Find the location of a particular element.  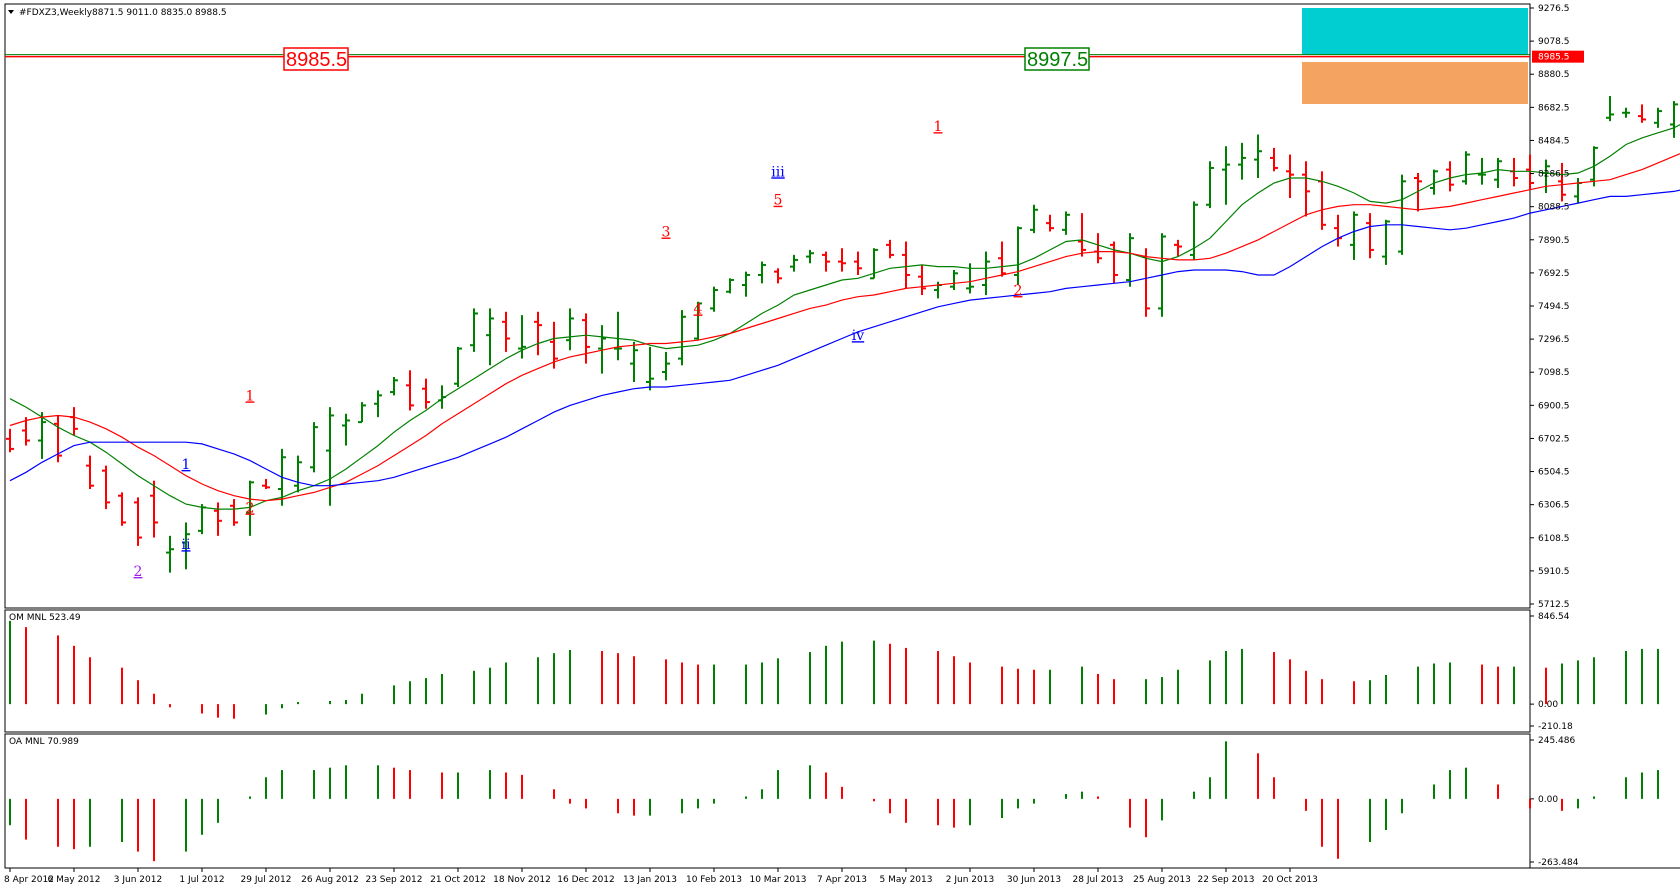

wave-label: iv is located at coordinates (858, 336).